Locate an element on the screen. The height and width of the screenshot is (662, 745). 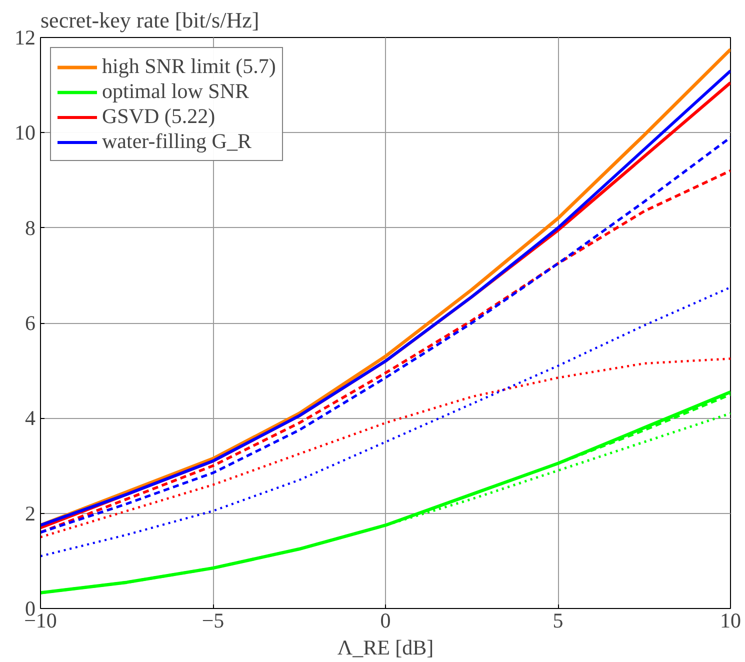
legend-label: high SNR limit (5.7) is located at coordinates (189, 66).